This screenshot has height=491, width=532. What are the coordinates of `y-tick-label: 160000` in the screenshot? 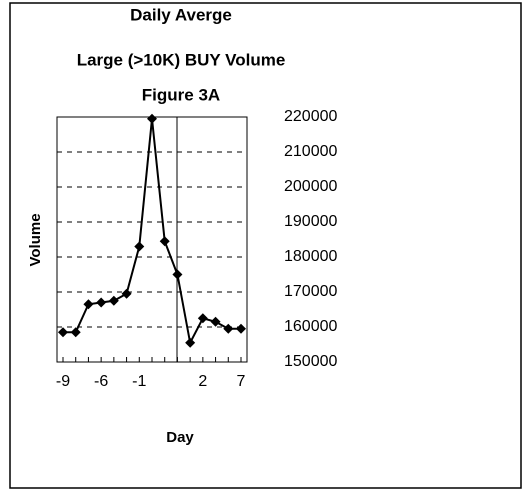 It's located at (310, 326).